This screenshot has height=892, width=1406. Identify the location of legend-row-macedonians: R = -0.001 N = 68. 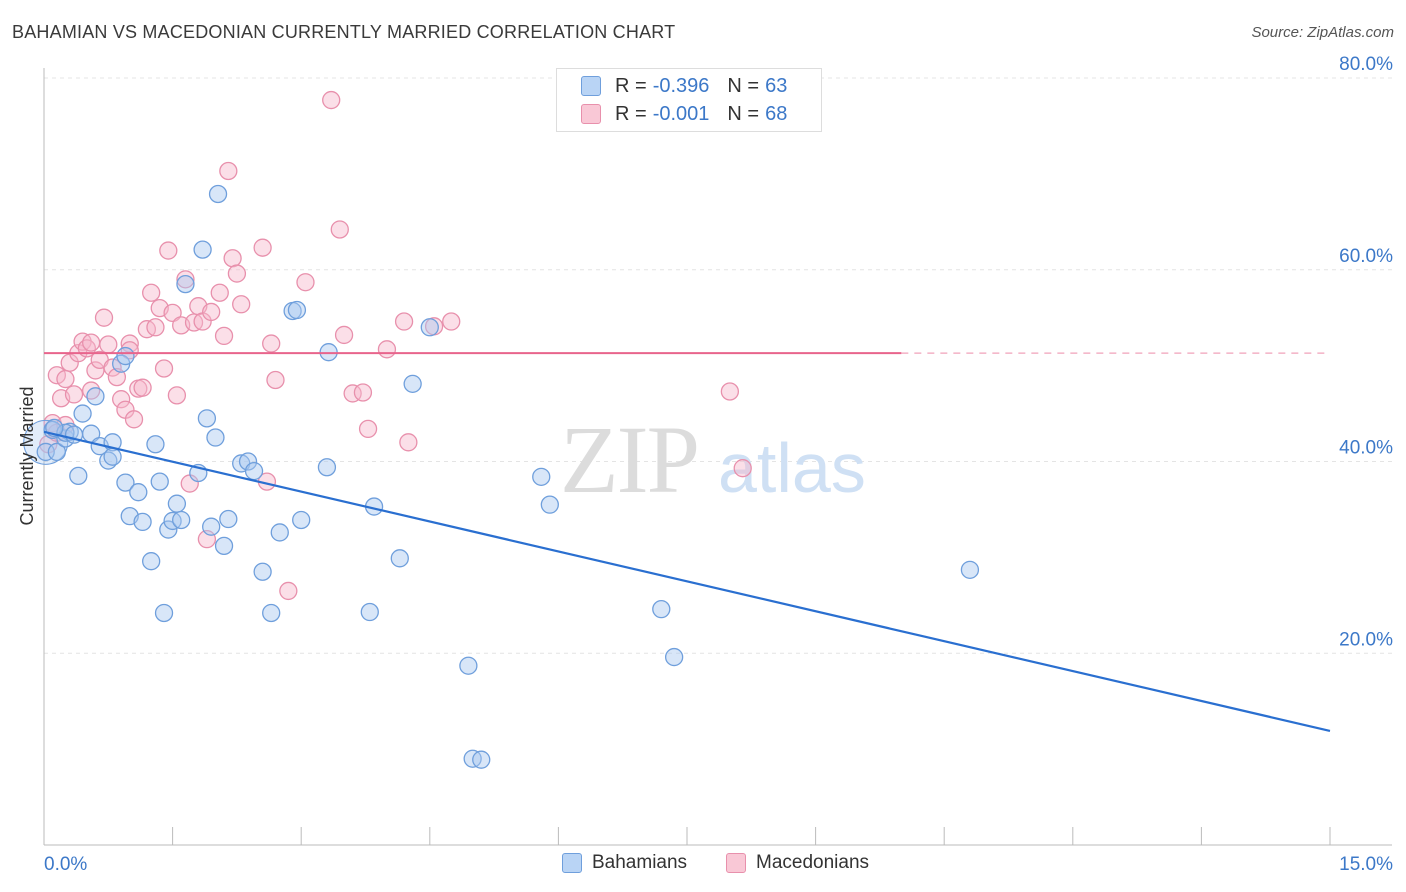
(684, 114).